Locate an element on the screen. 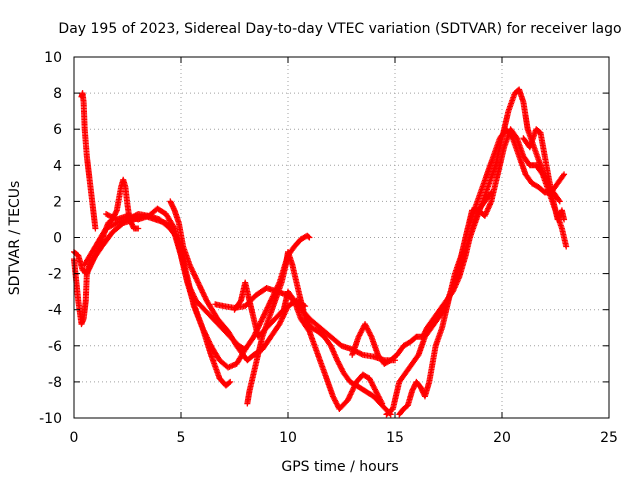  series-sat-f is located at coordinates (238, 281).